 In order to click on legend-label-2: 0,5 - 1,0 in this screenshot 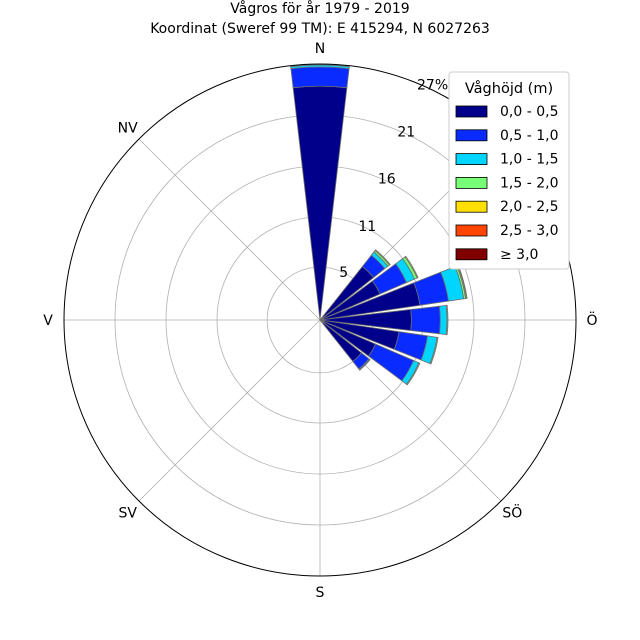, I will do `click(529, 136)`.